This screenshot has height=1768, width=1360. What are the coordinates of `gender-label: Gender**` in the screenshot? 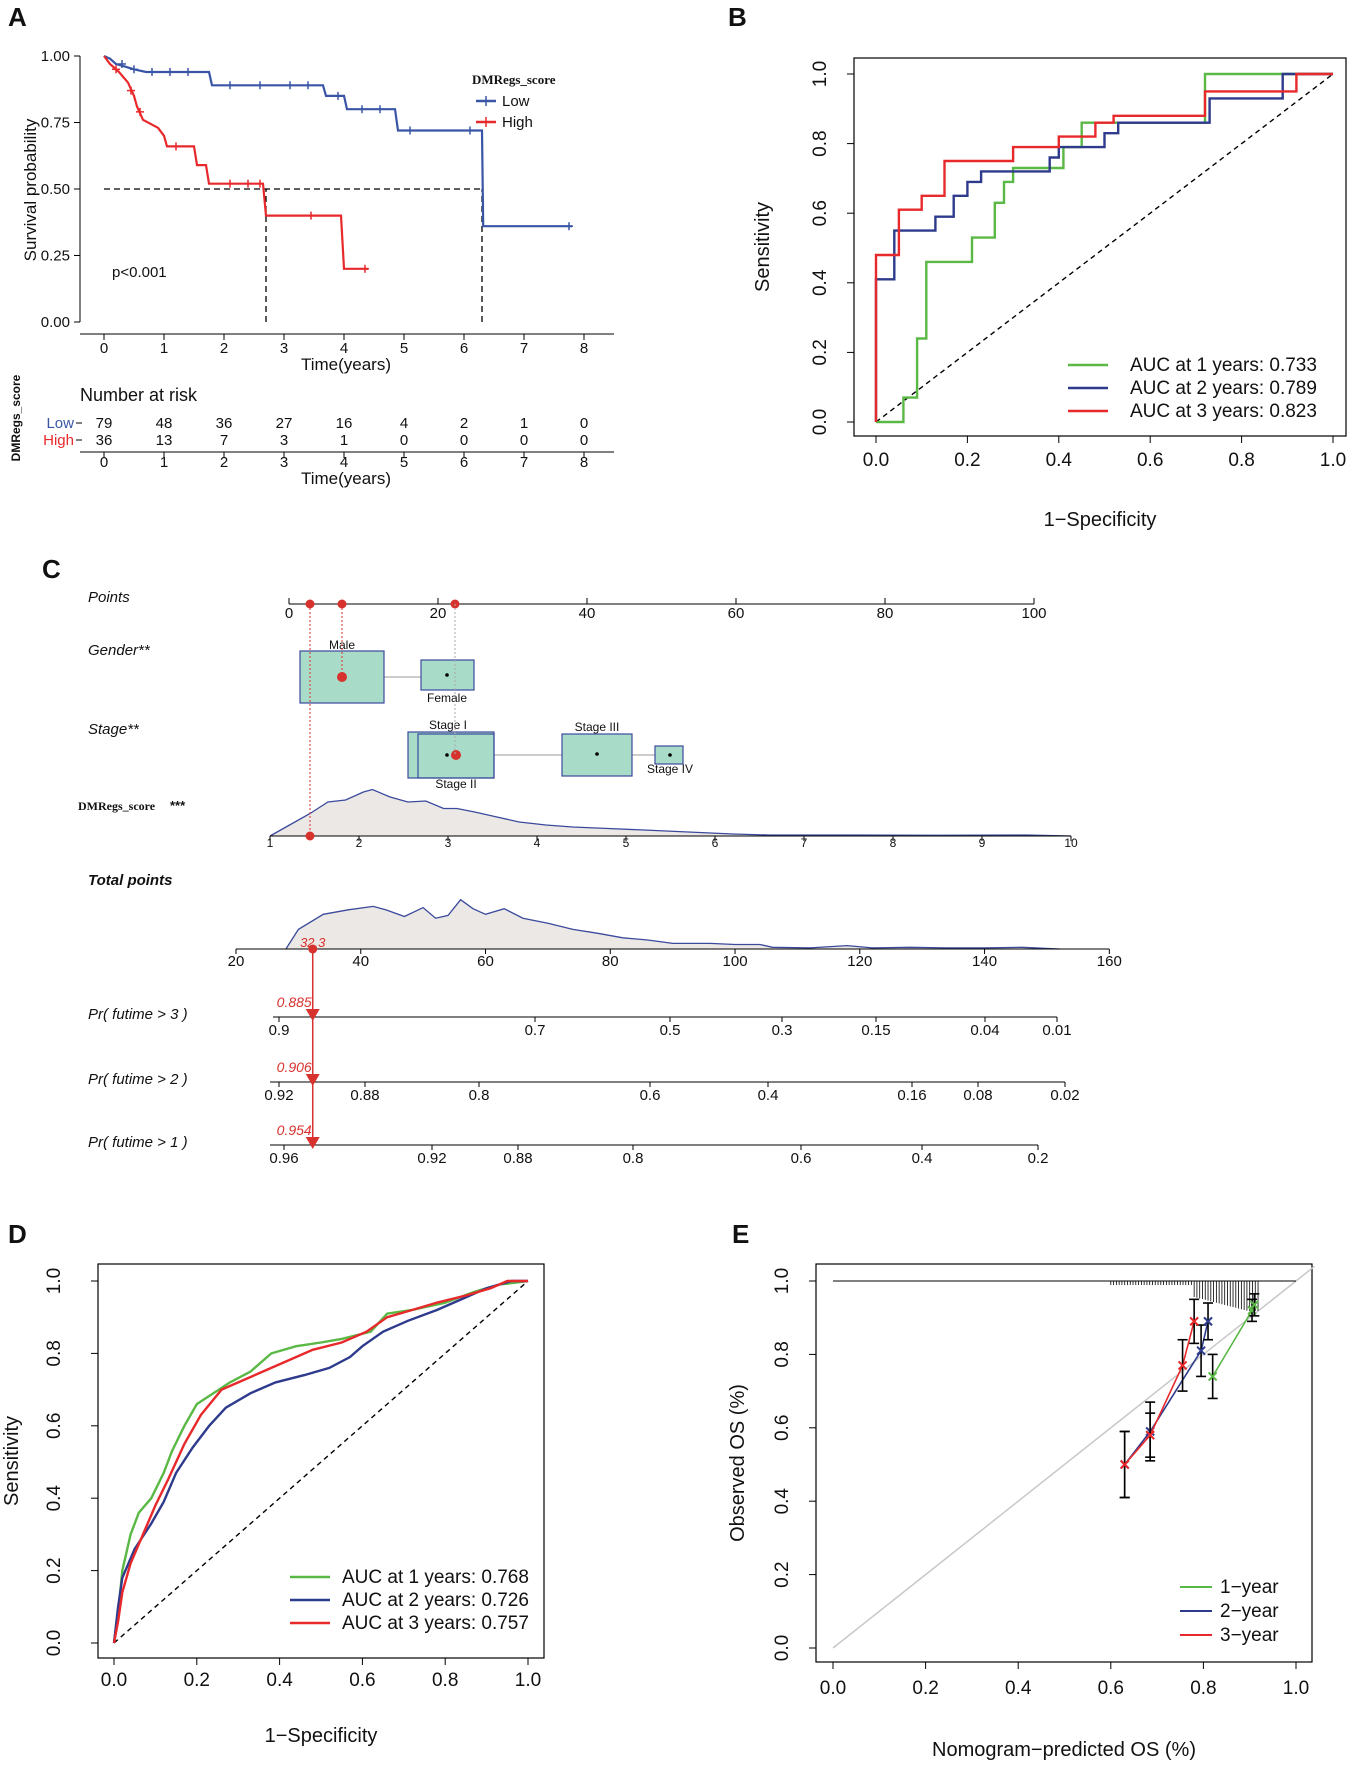 It's located at (119, 650).